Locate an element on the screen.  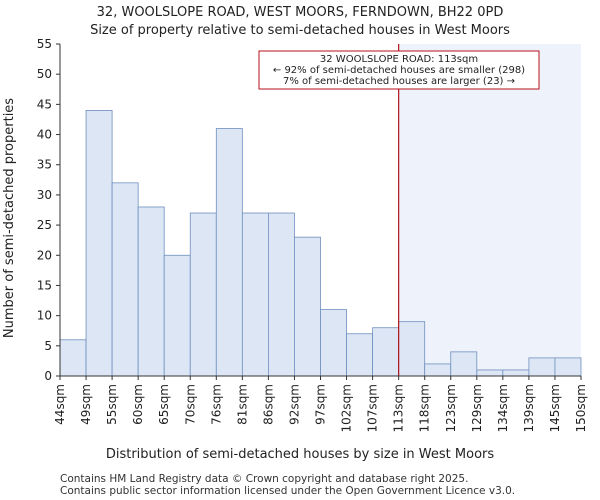
x-tick-label: 44sqm is located at coordinates (60, 404).